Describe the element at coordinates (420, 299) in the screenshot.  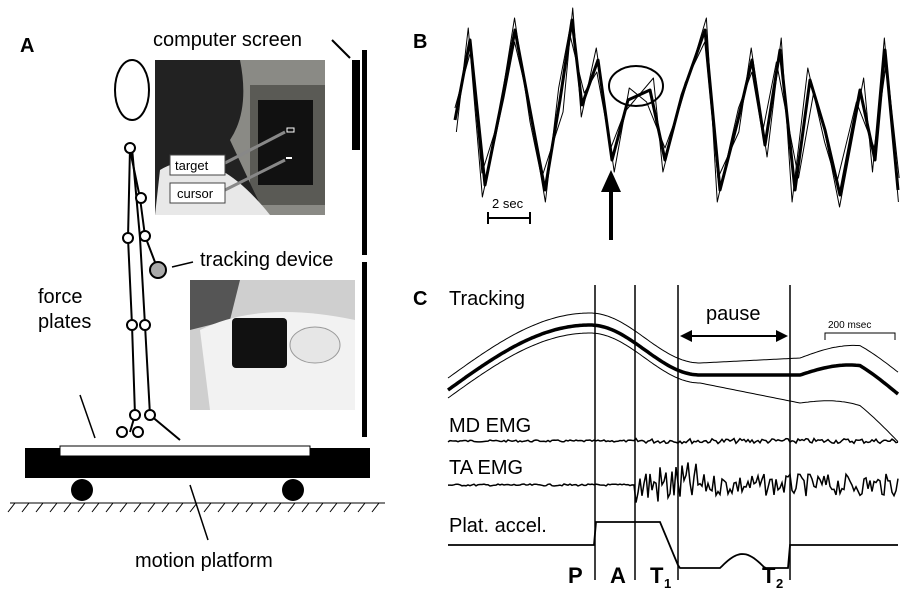
I see `panel-letter: C` at that location.